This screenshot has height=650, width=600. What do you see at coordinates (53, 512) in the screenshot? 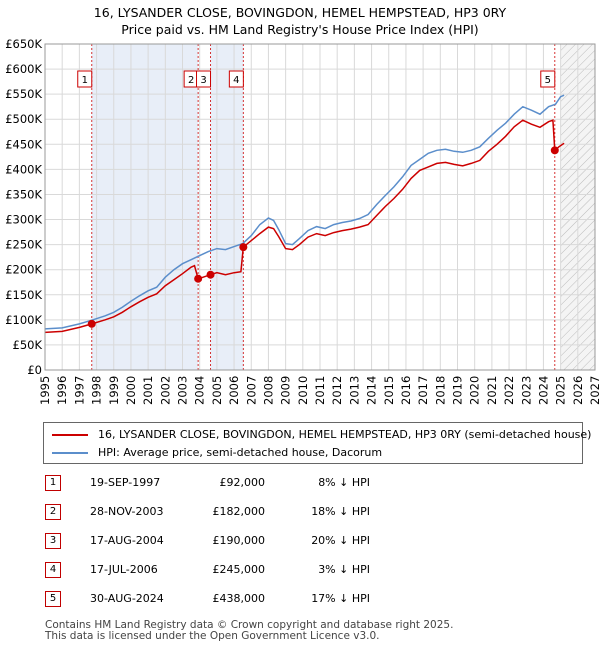
I see `transaction-number: 2` at bounding box center [53, 512].